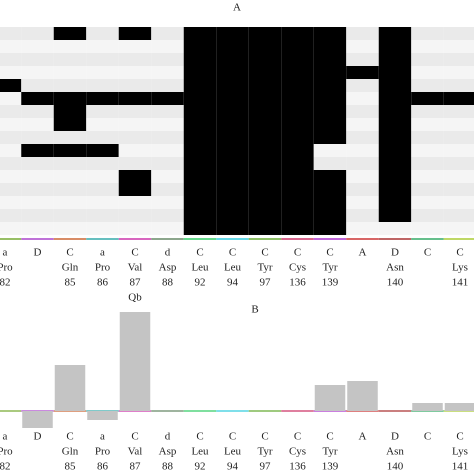  I want to click on position-label: 141, so click(460, 283).